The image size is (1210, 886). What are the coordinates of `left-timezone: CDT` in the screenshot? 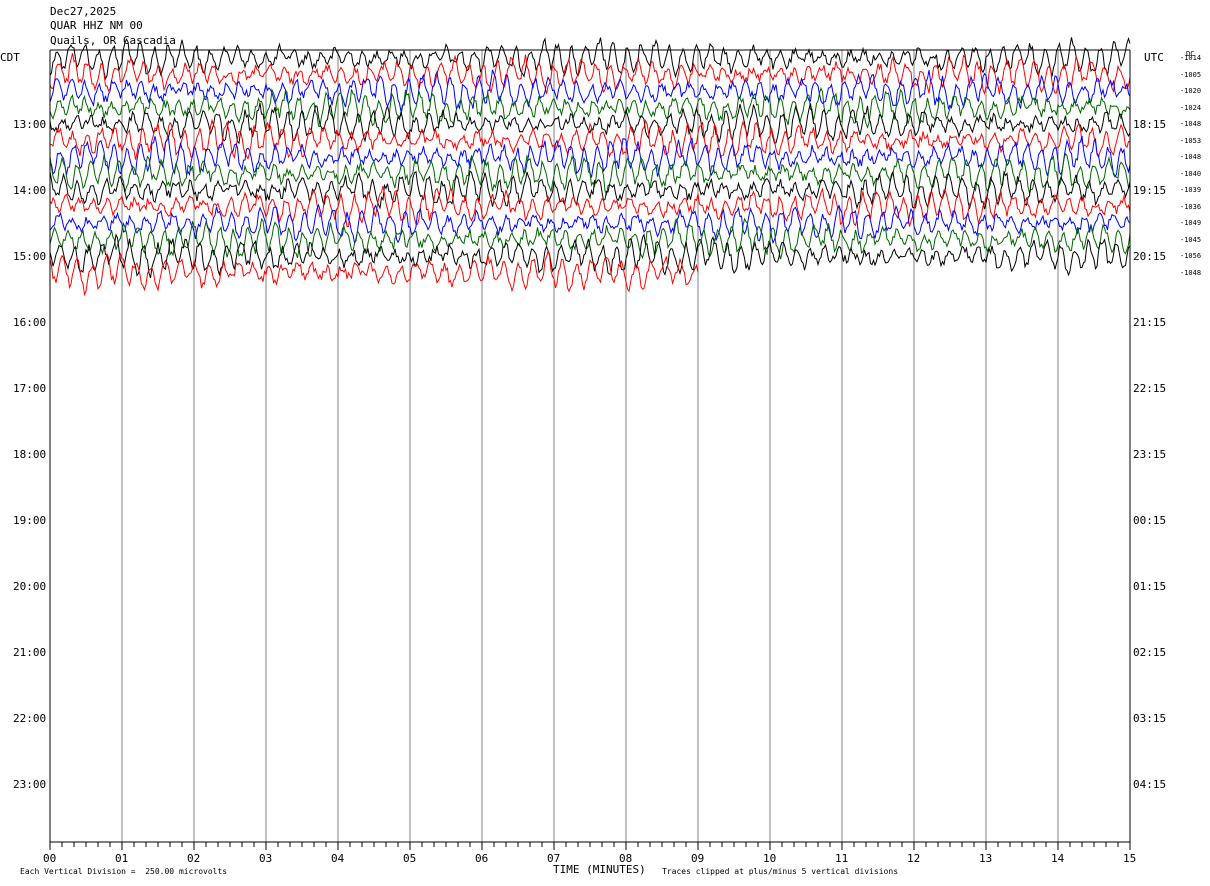 It's located at (10, 57).